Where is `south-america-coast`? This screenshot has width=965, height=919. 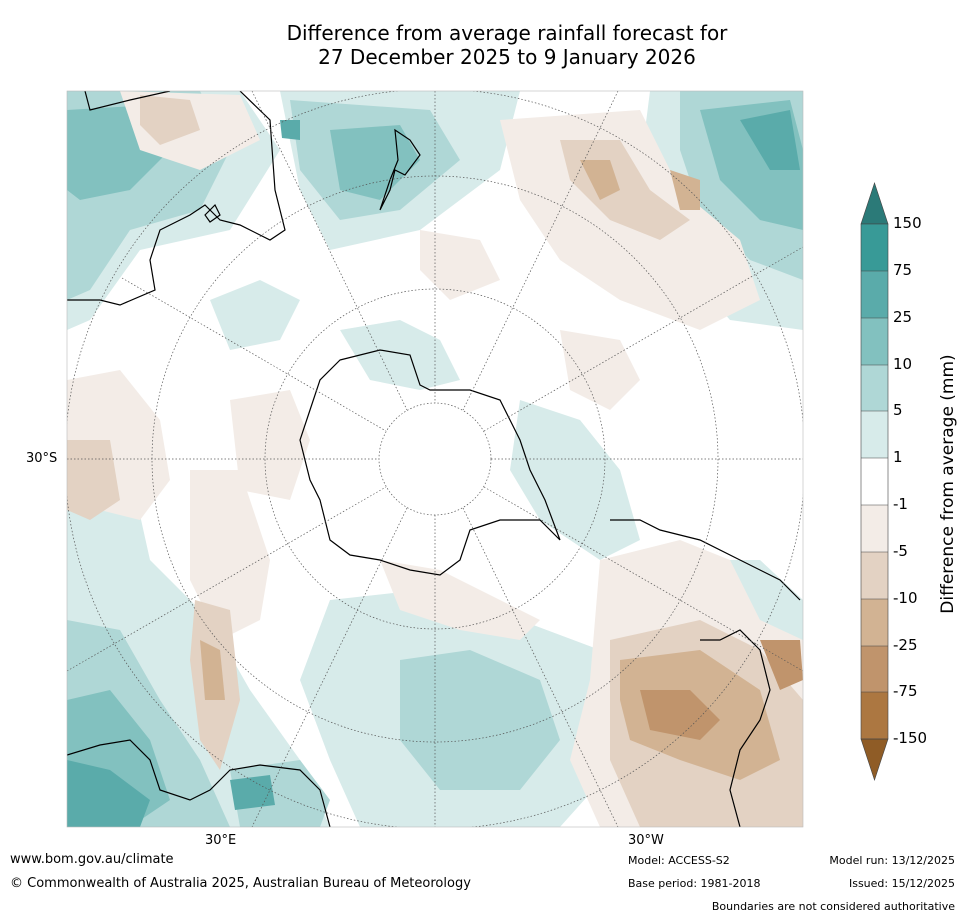 south-america-coast is located at coordinates (705, 673).